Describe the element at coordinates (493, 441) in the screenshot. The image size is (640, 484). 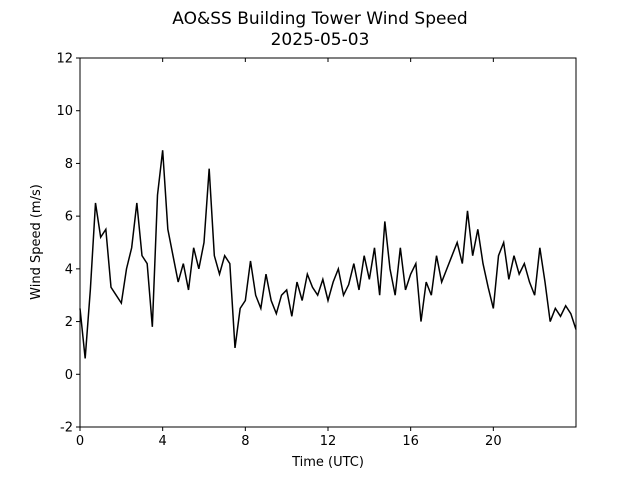
I see `x-tick-label: 20` at that location.